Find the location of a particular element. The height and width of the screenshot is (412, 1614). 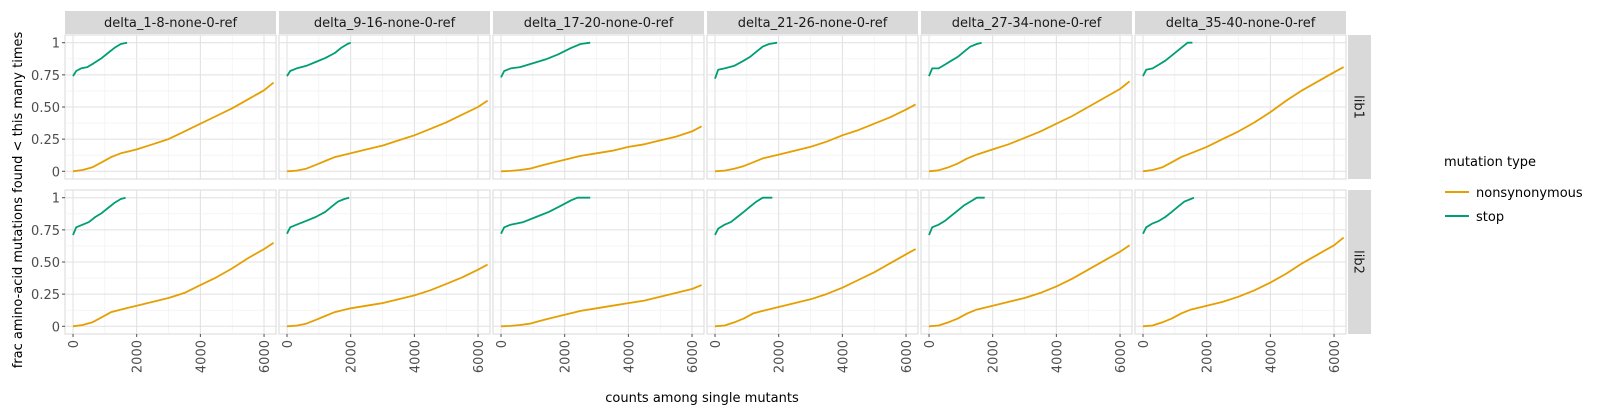

panel-lib1-delta-27-34-none-0-ref is located at coordinates (1026, 107).